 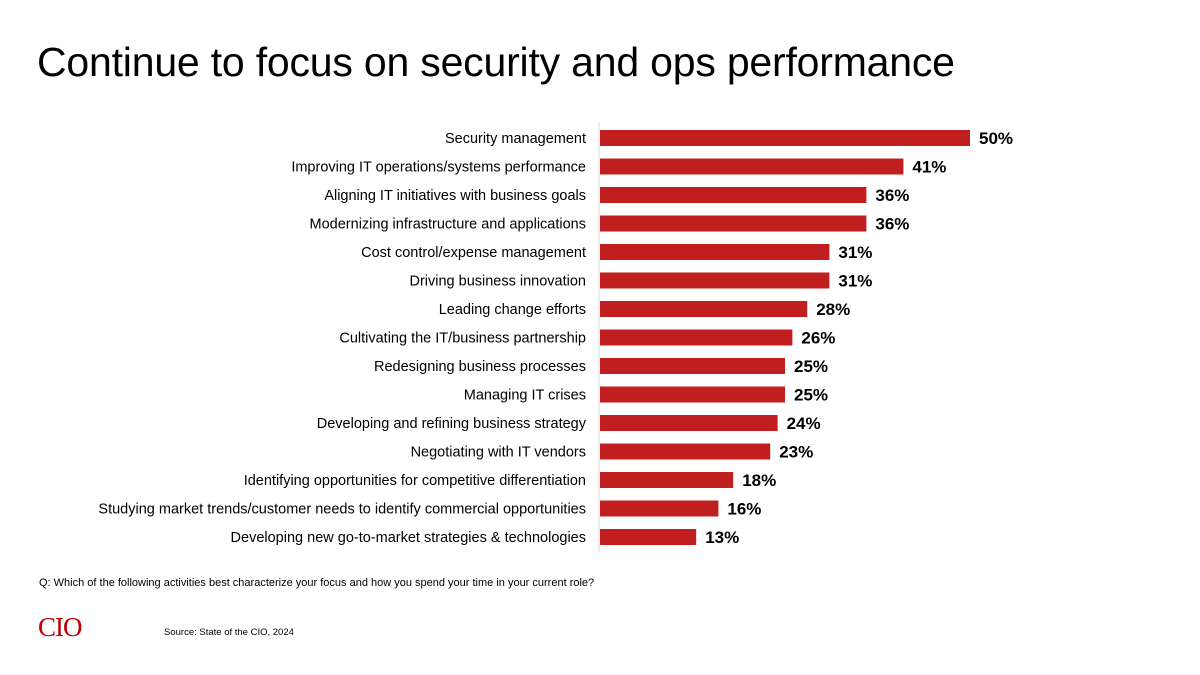 I want to click on value-label: 41%, so click(x=929, y=167).